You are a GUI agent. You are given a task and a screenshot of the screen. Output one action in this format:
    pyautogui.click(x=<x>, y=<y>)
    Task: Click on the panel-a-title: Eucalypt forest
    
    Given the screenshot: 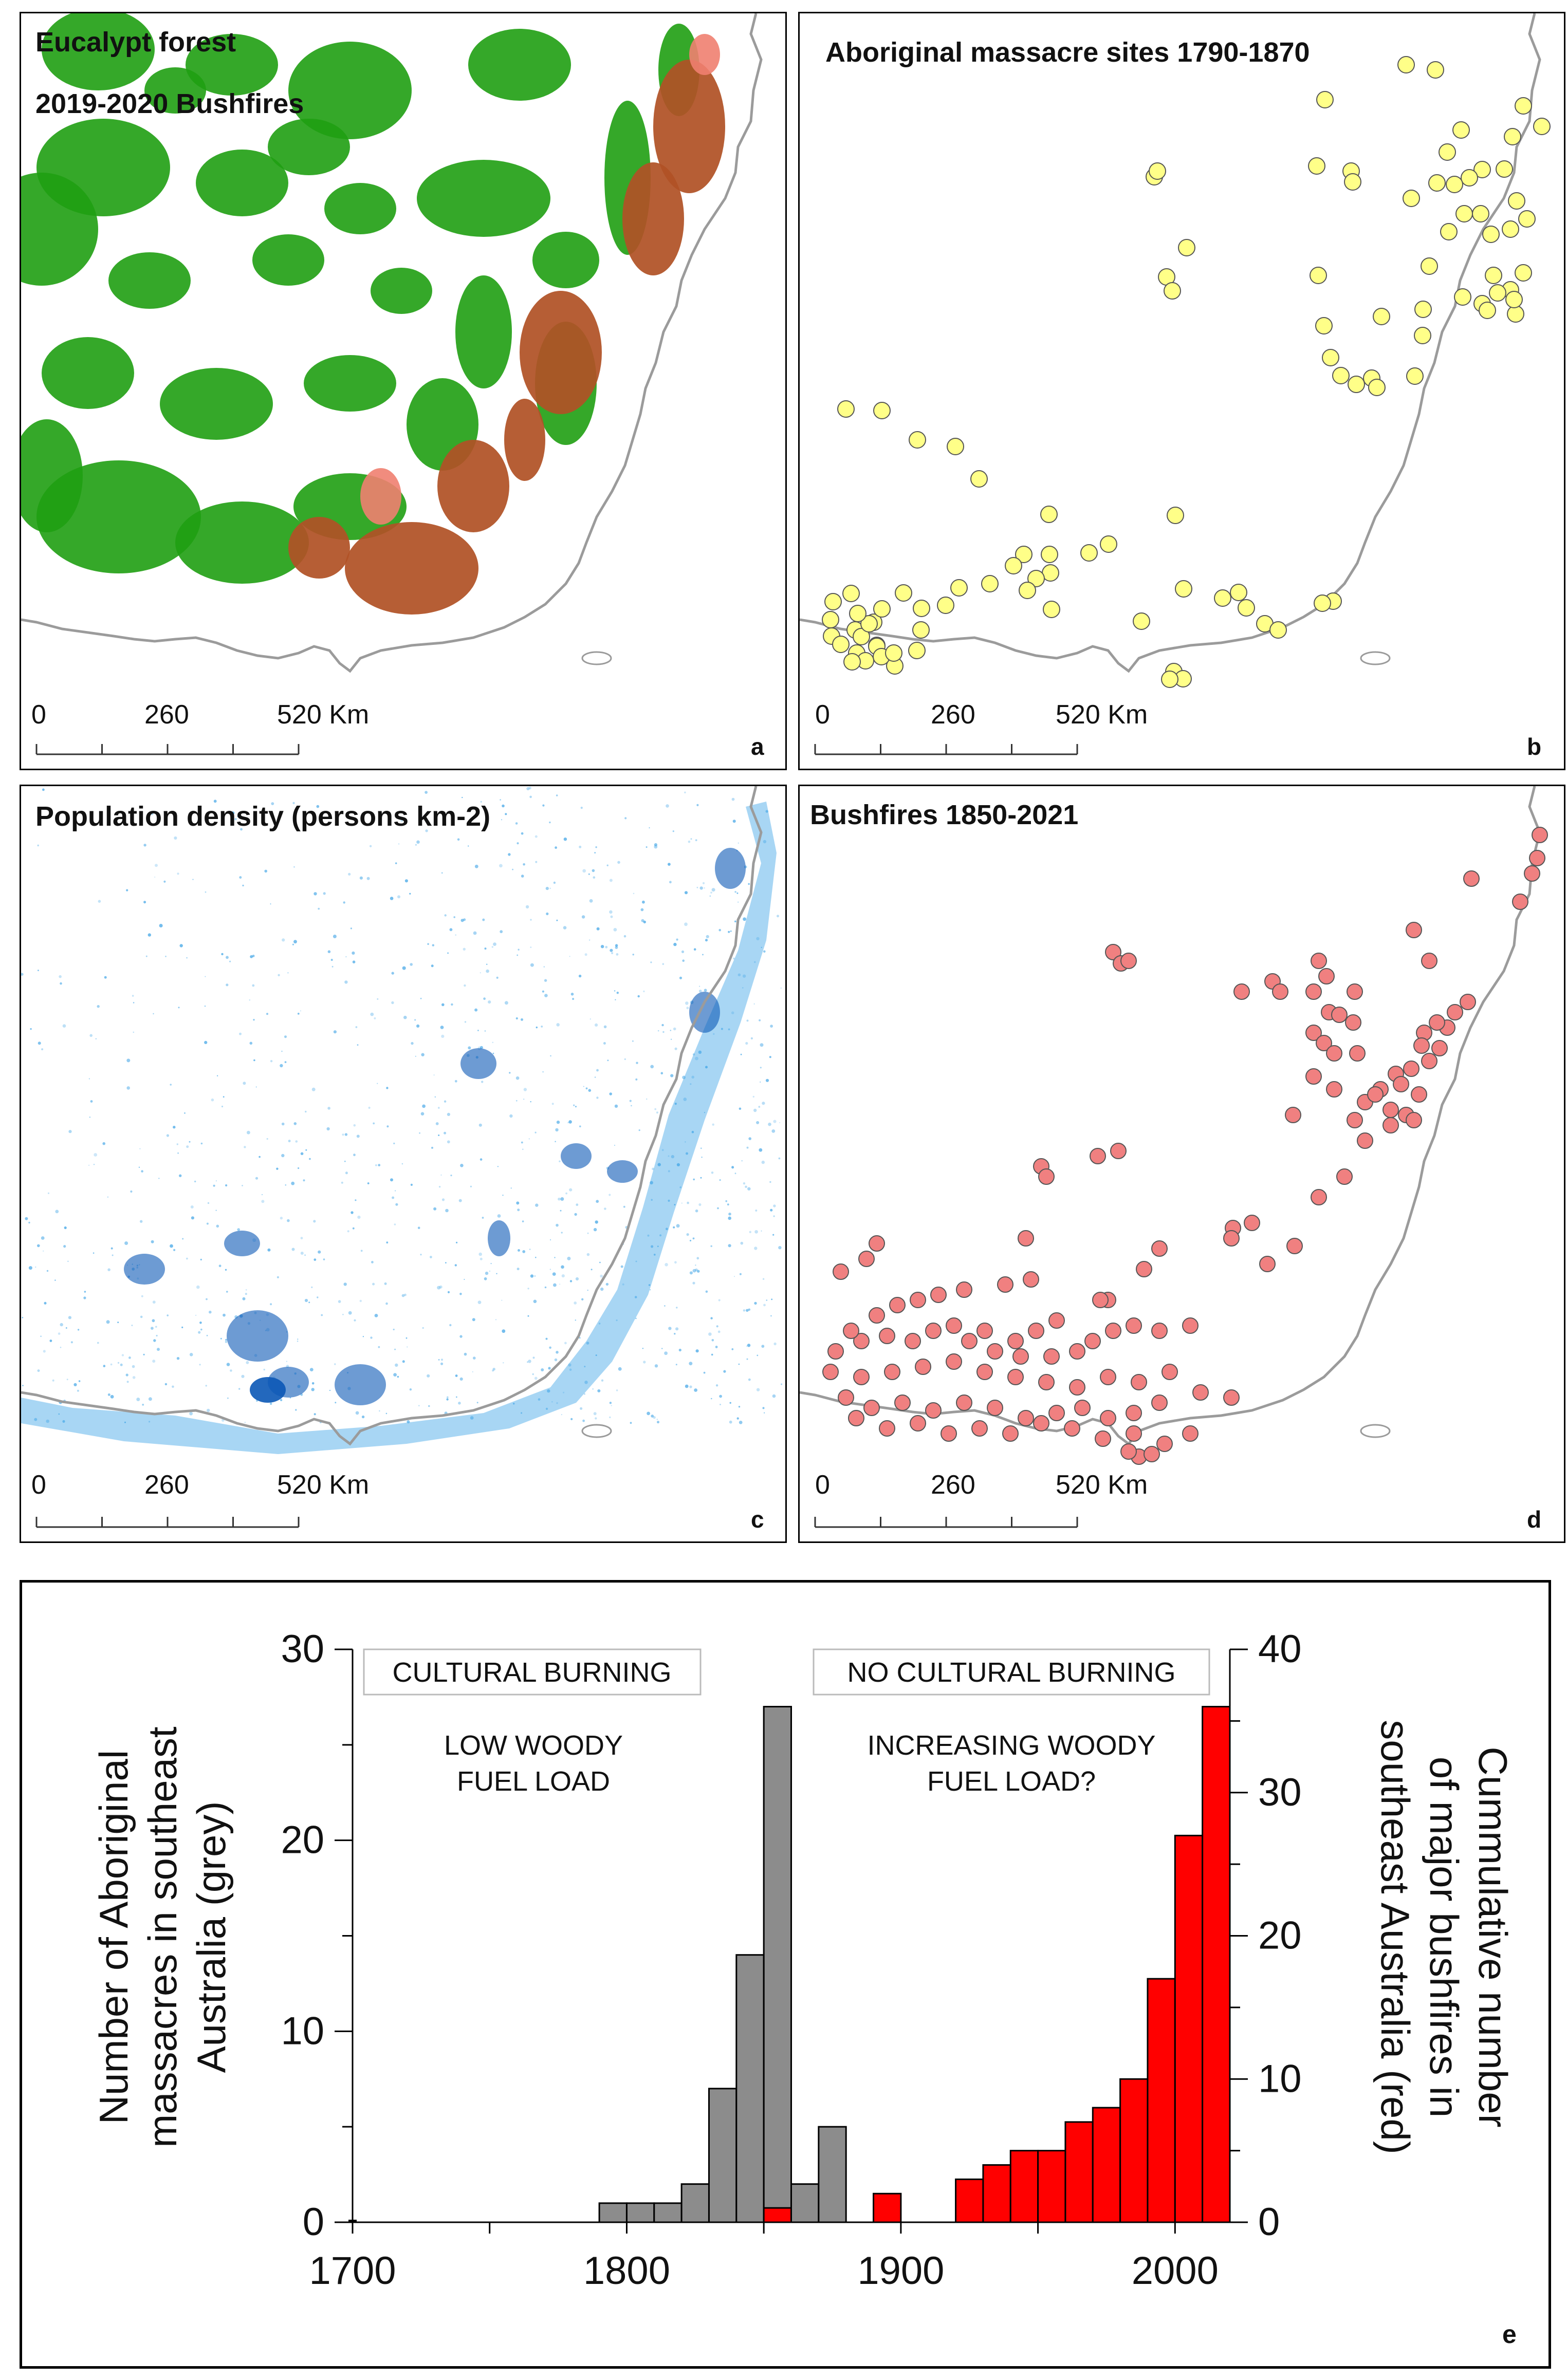 What is the action you would take?
    pyautogui.click(x=135, y=42)
    